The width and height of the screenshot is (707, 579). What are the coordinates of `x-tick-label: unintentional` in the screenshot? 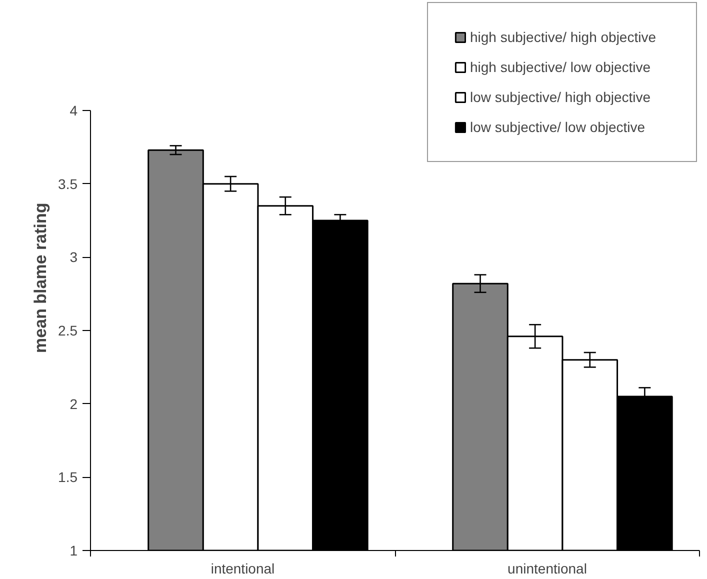 It's located at (547, 568).